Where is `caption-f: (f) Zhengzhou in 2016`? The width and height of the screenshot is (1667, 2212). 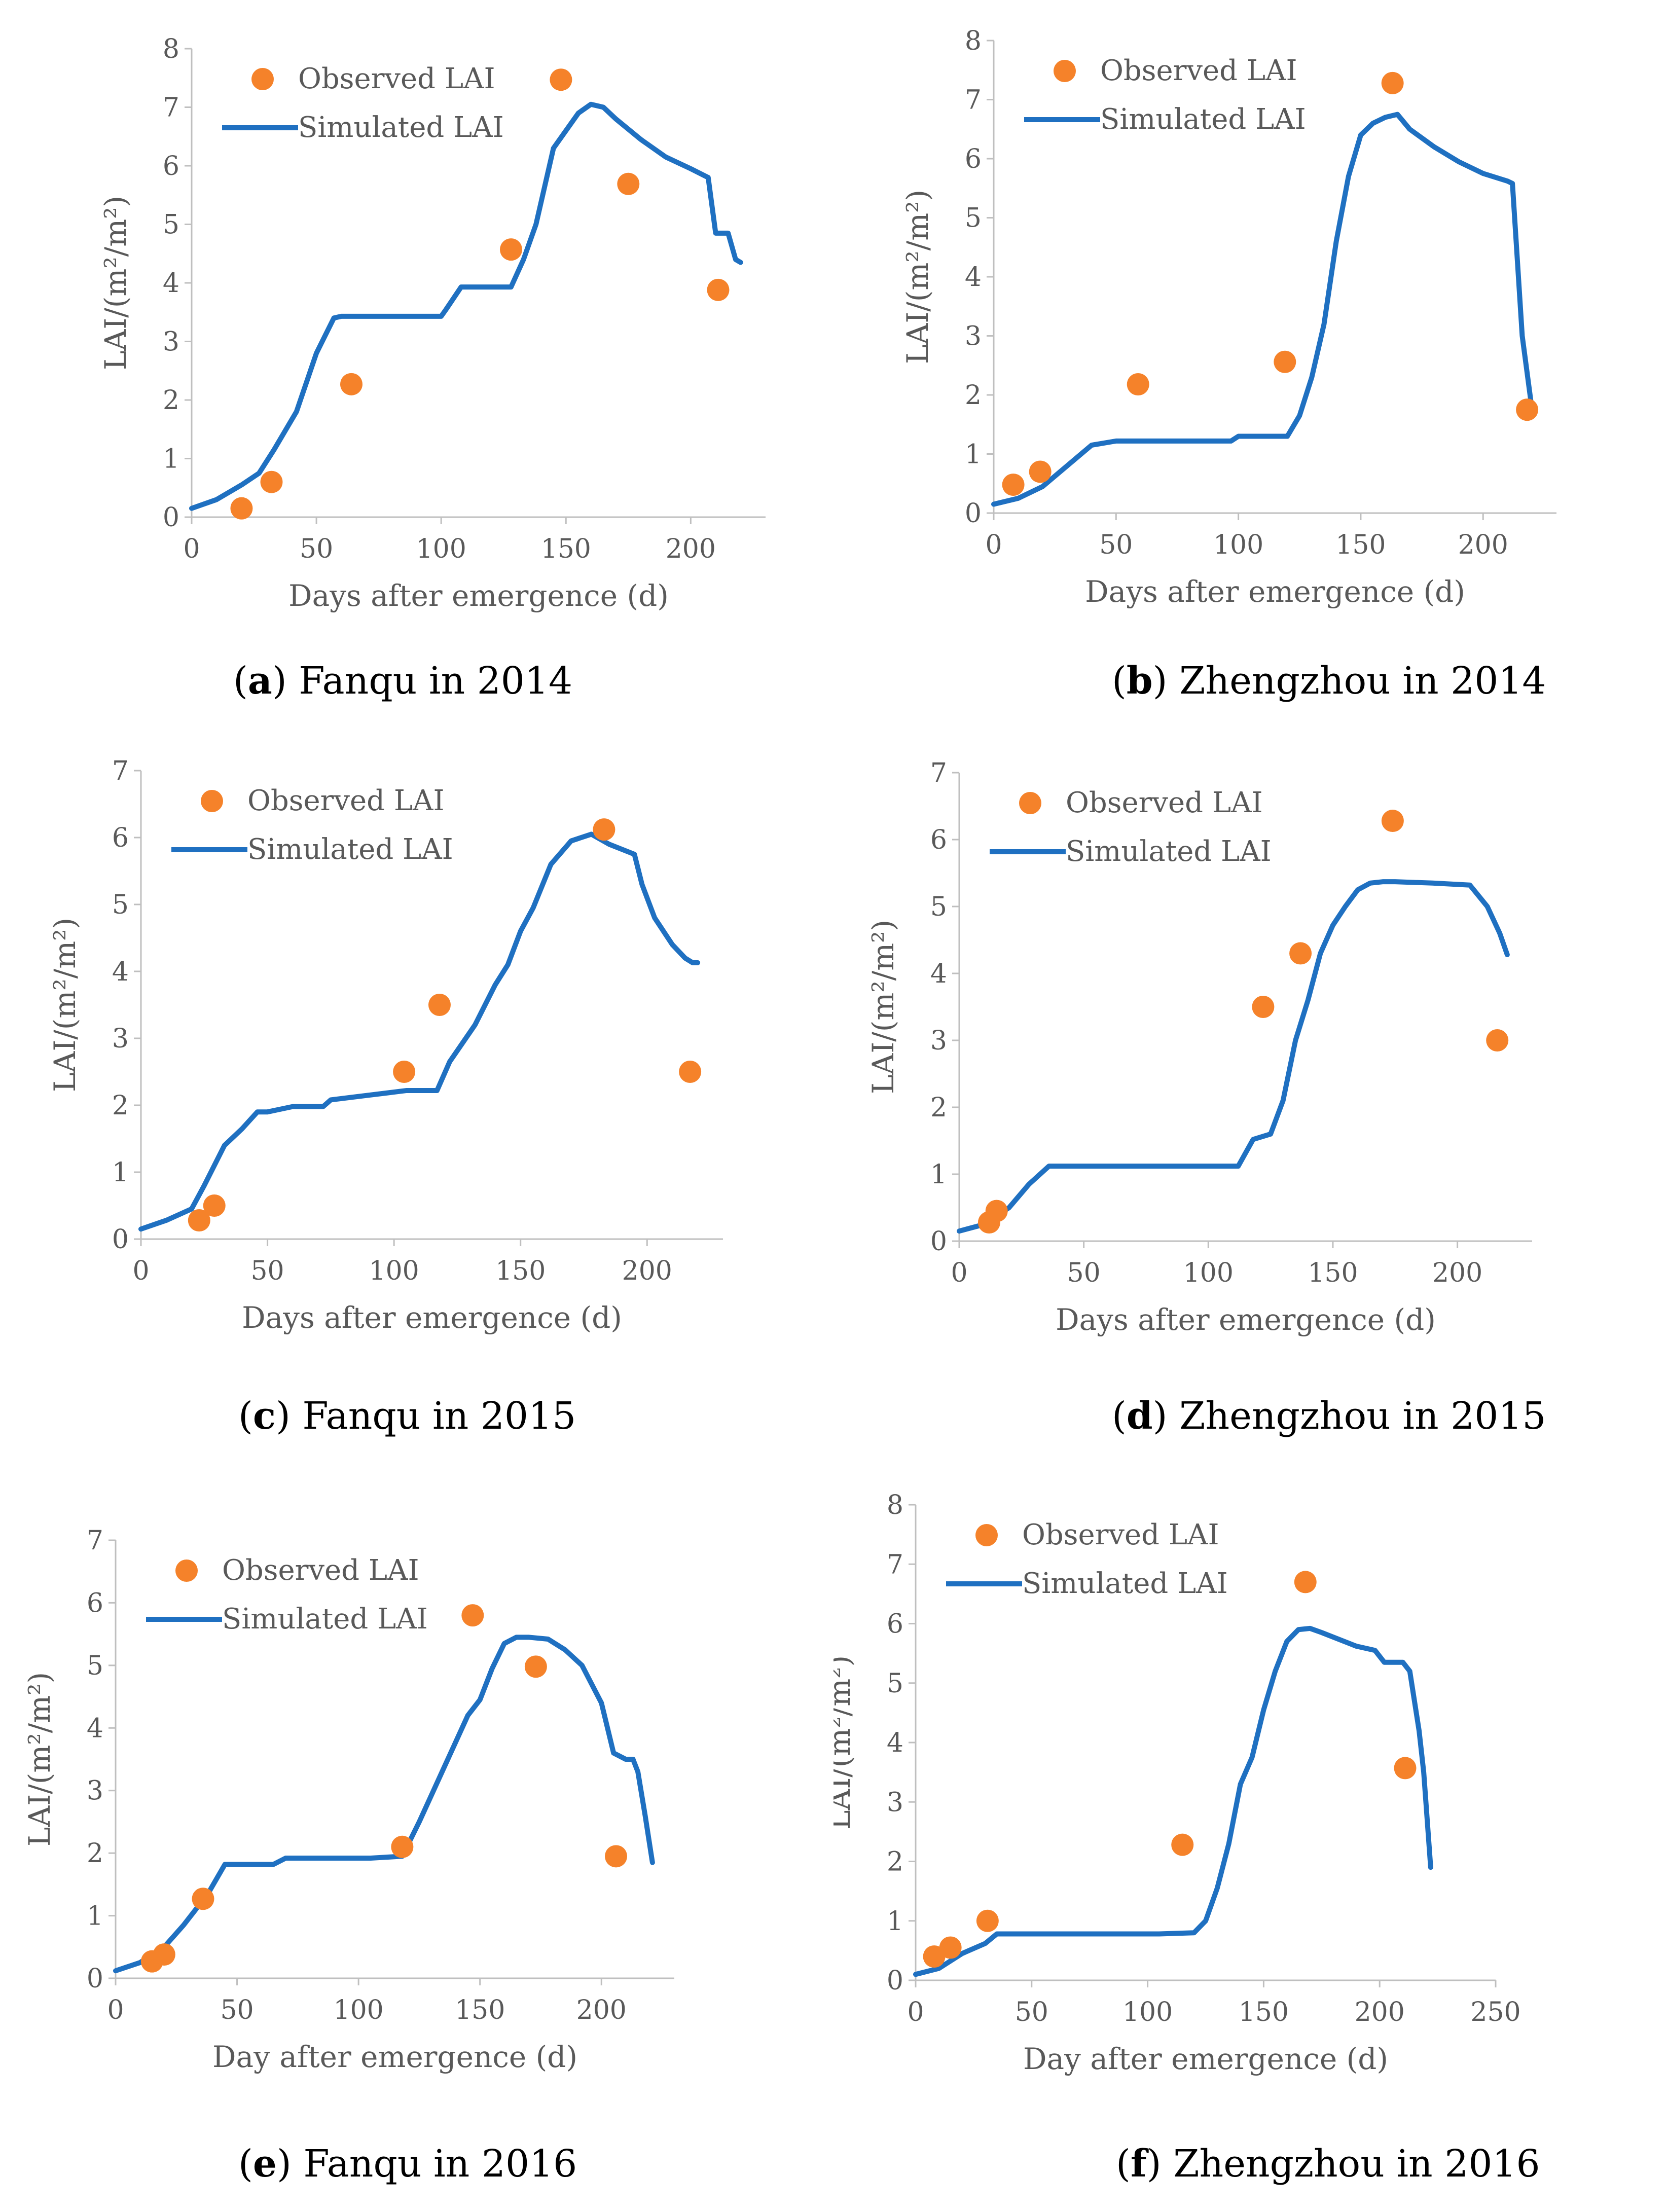
caption-f: (f) Zhengzhou in 2016 is located at coordinates (1328, 2164).